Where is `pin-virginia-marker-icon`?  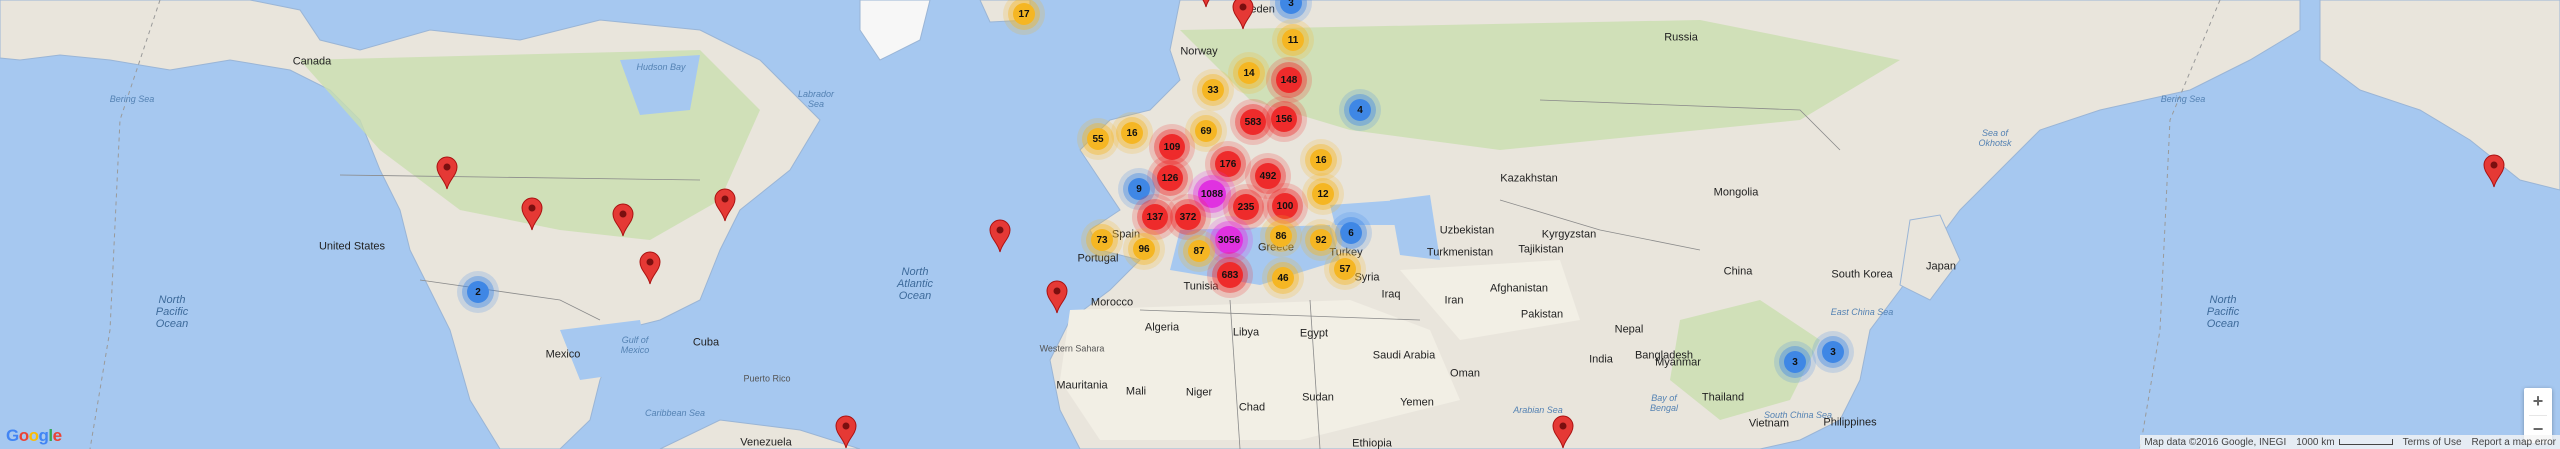 pin-virginia-marker-icon is located at coordinates (725, 205).